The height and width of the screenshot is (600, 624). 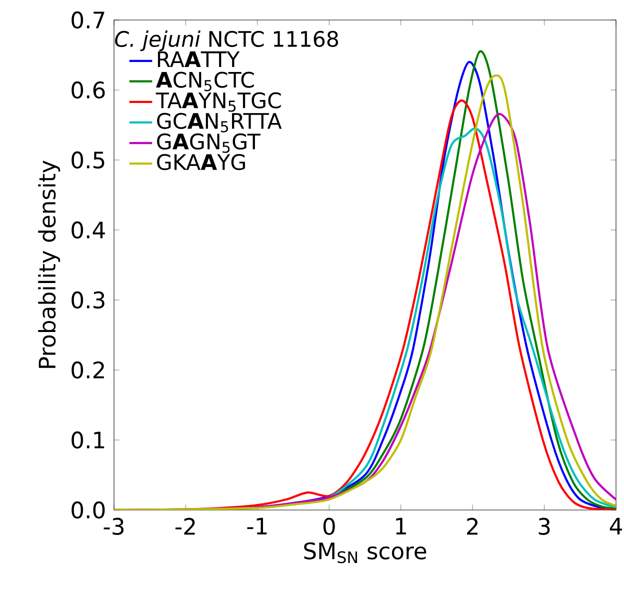 What do you see at coordinates (88, 20) in the screenshot?
I see `y-tick-label: 0.7` at bounding box center [88, 20].